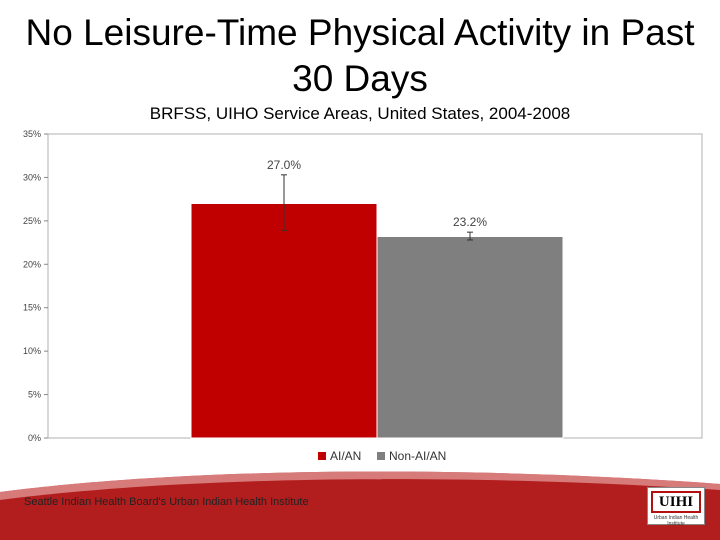  I want to click on uihi-logo: UIHI Urban Indian Health Institute, so click(676, 507).